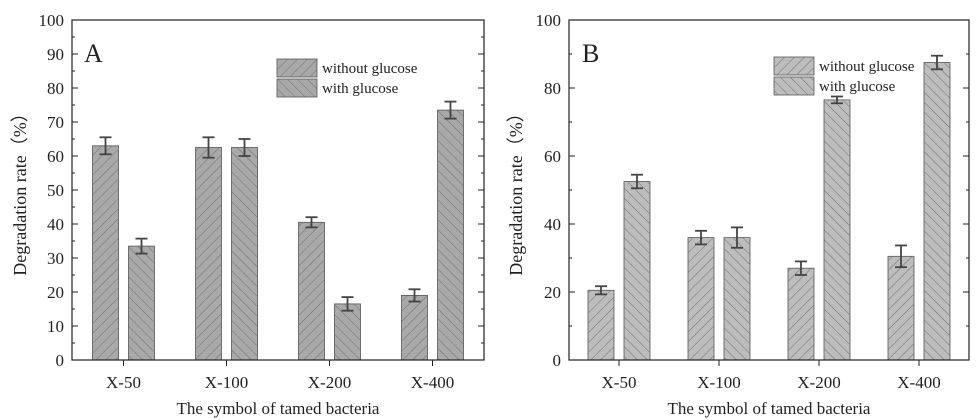 Image resolution: width=978 pixels, height=420 pixels. I want to click on panel-b-legend: without glucose with glucose, so click(844, 76).